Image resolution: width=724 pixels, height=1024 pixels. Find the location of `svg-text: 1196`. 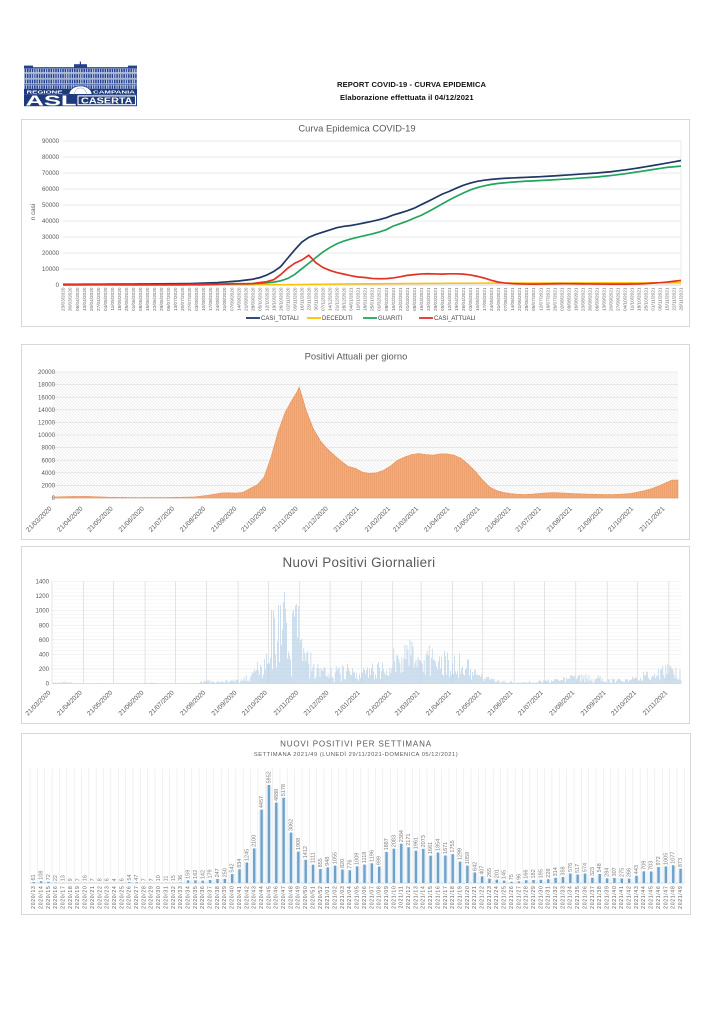

svg-text: 1196 is located at coordinates (372, 856).